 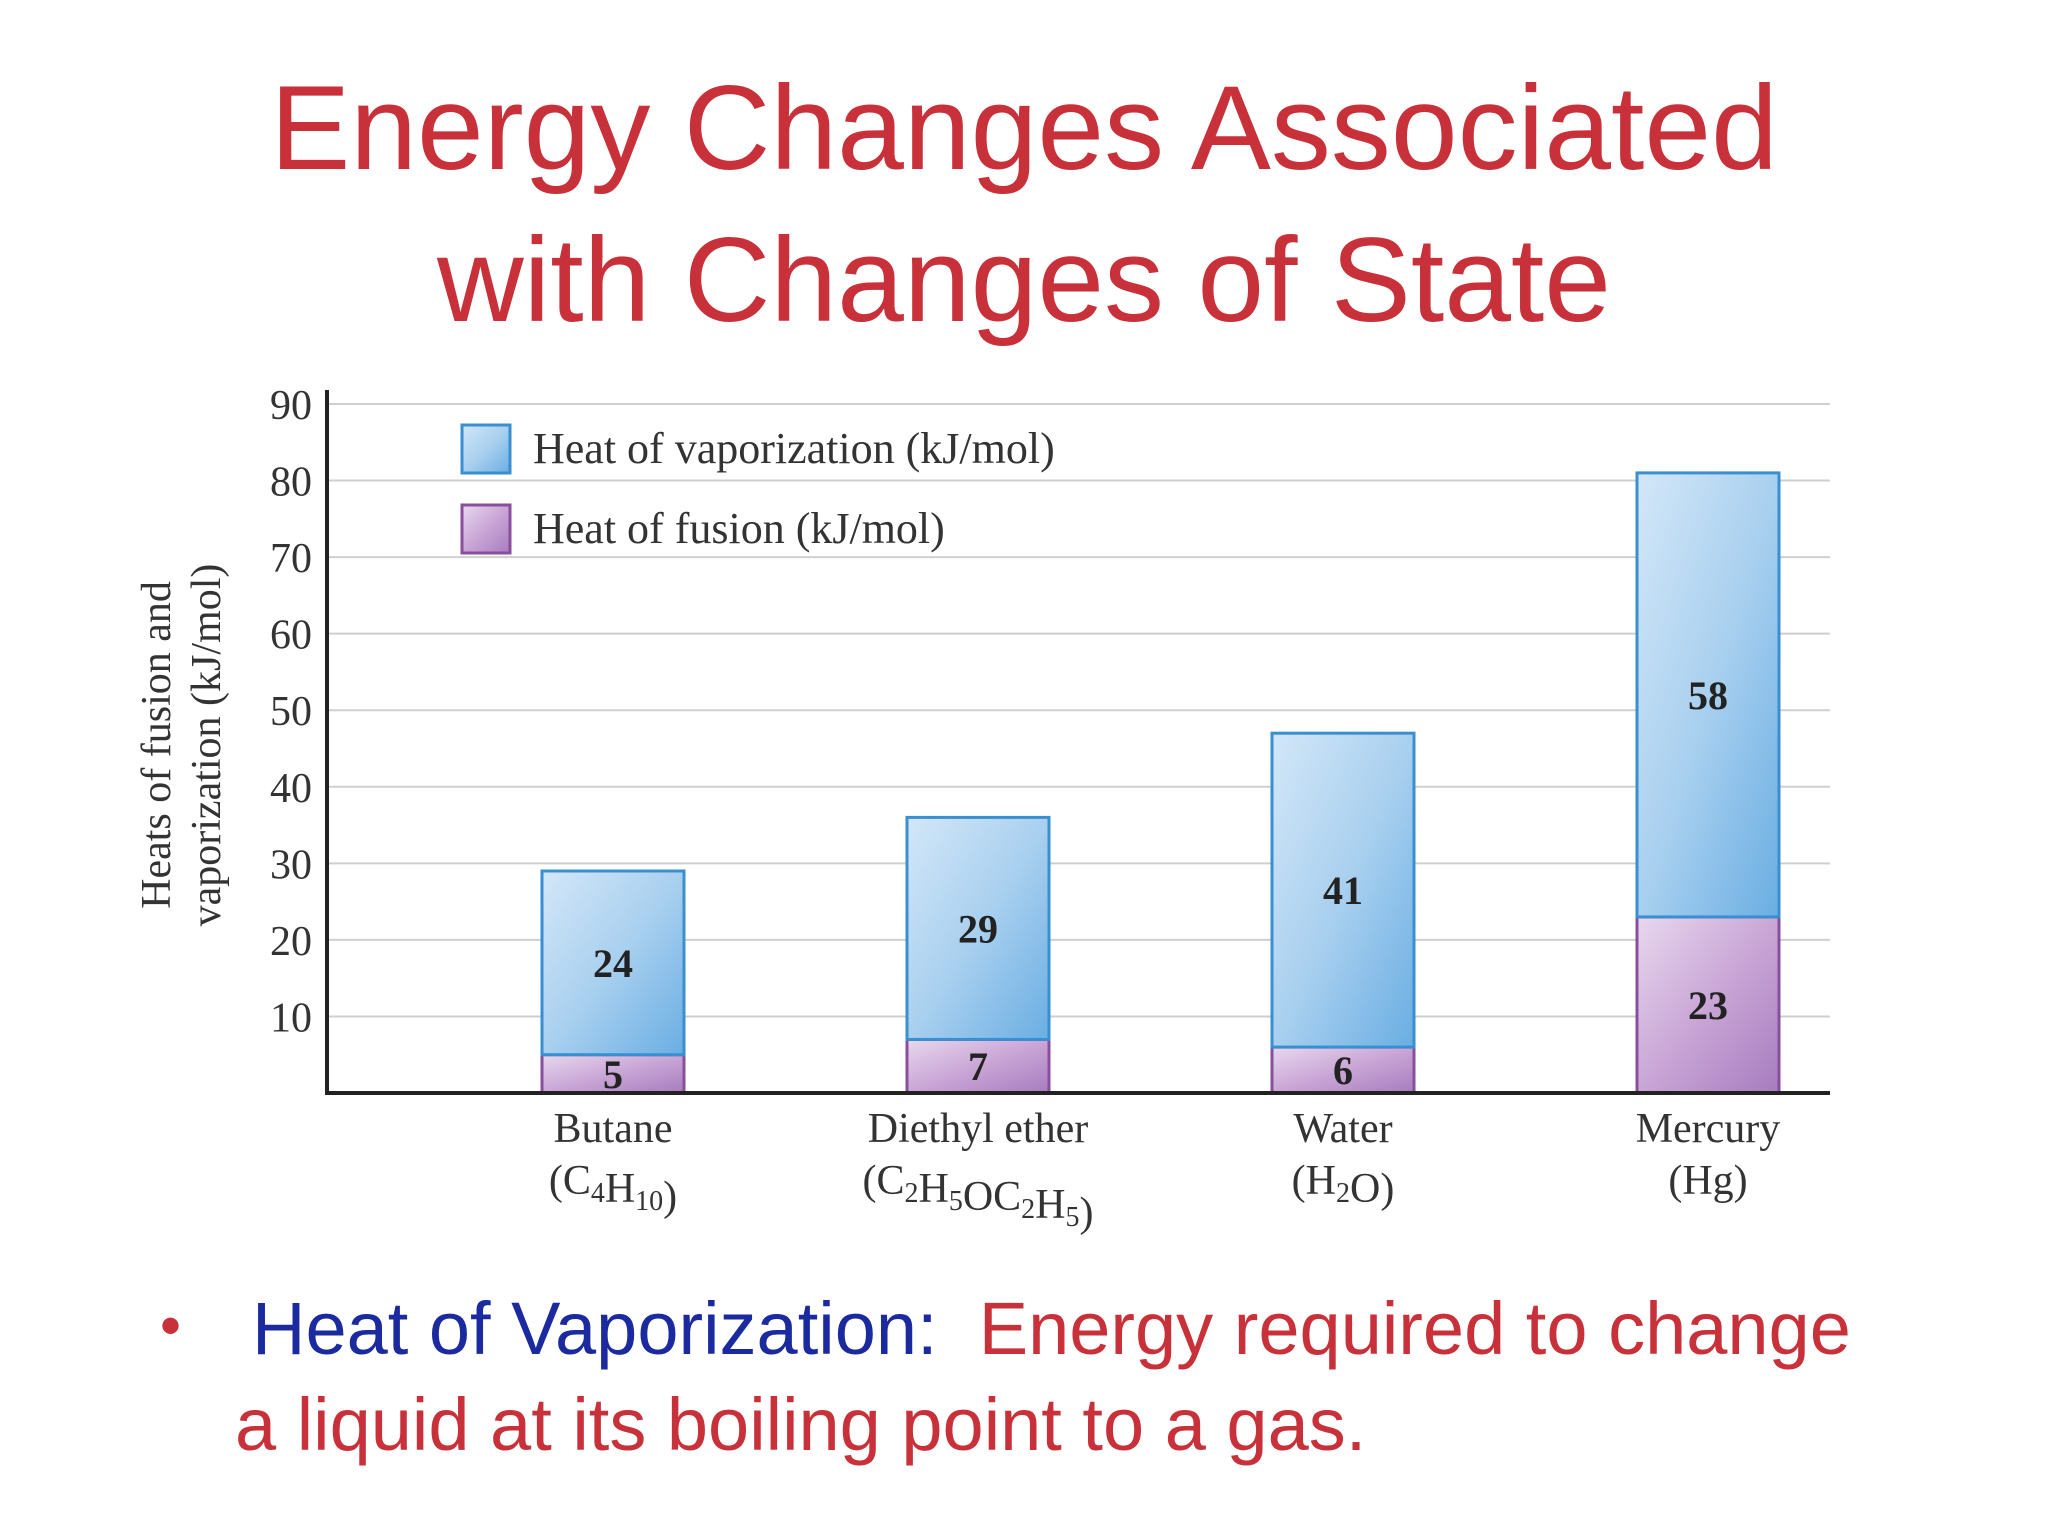 I want to click on category-formula-2: (H2O), so click(x=1343, y=1185).